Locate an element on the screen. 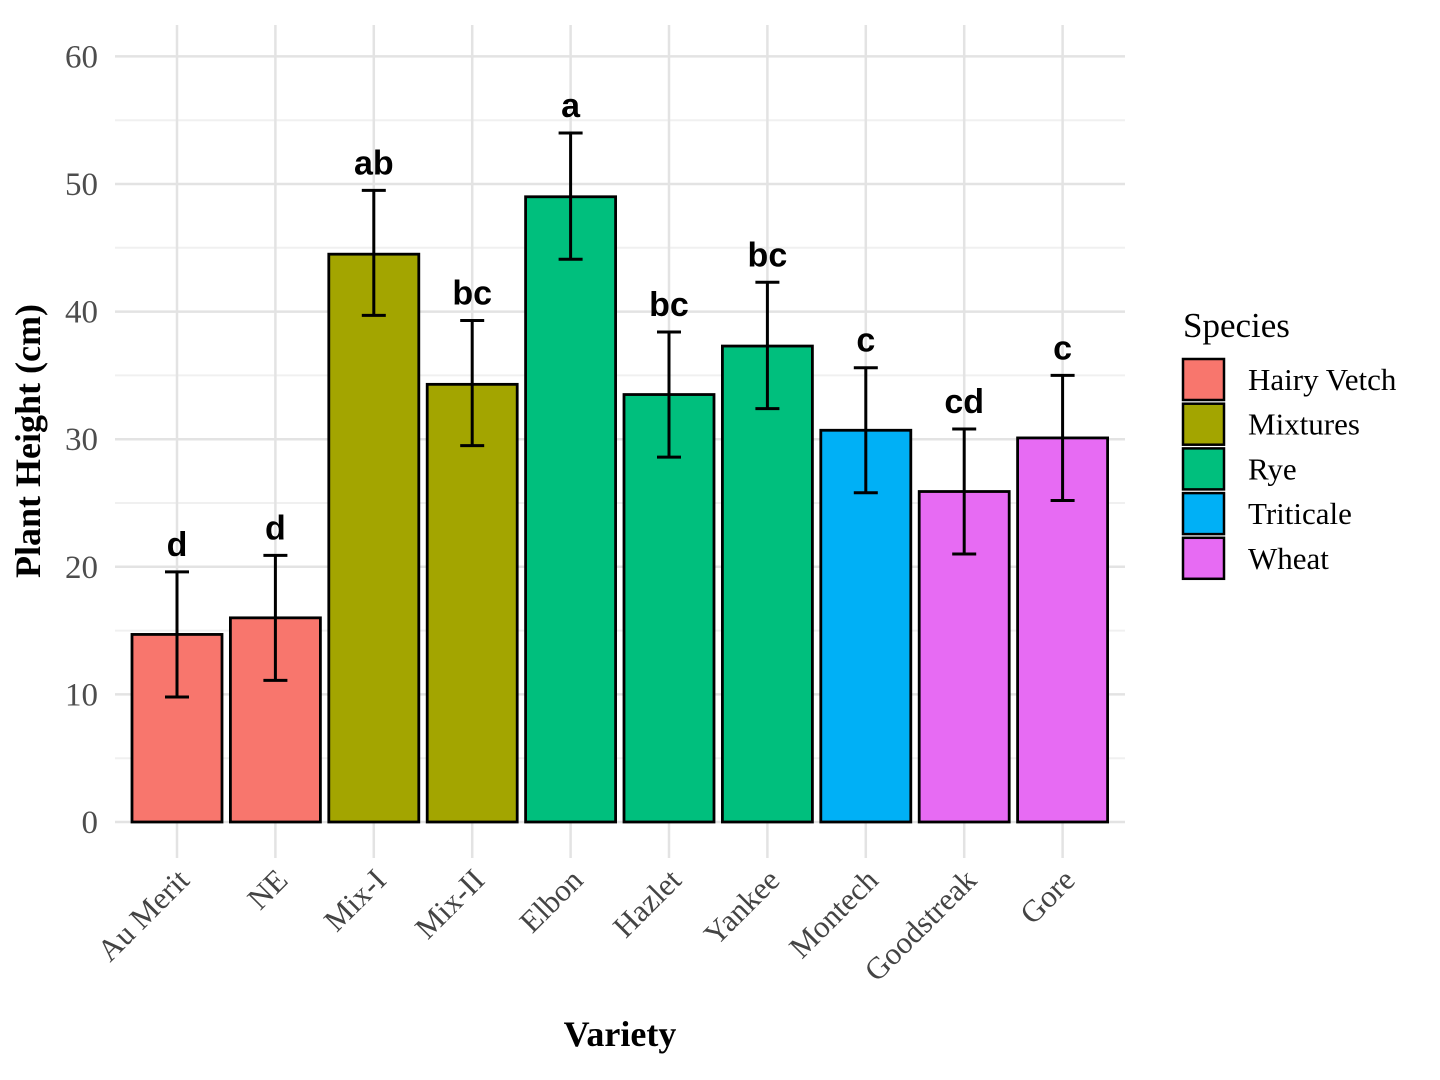  y-tick-label-30: 30 is located at coordinates (81, 440).